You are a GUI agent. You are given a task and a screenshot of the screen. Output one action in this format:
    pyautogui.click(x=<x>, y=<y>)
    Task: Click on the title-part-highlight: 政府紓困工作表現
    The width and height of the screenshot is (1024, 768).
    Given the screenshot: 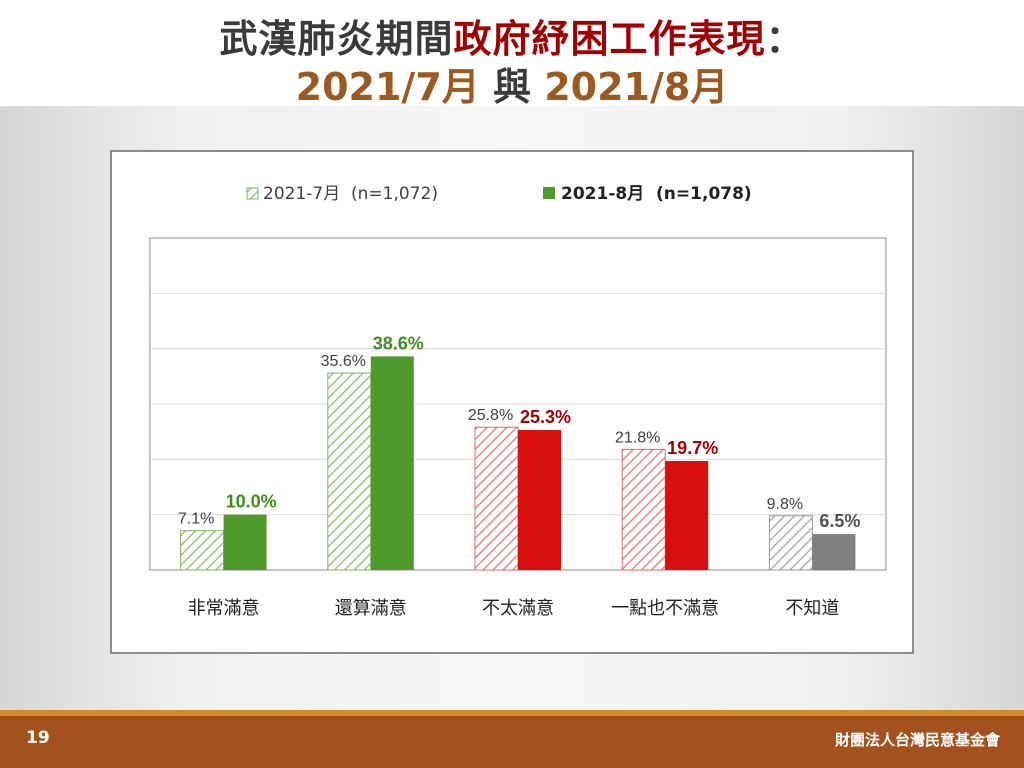 What is the action you would take?
    pyautogui.click(x=609, y=39)
    